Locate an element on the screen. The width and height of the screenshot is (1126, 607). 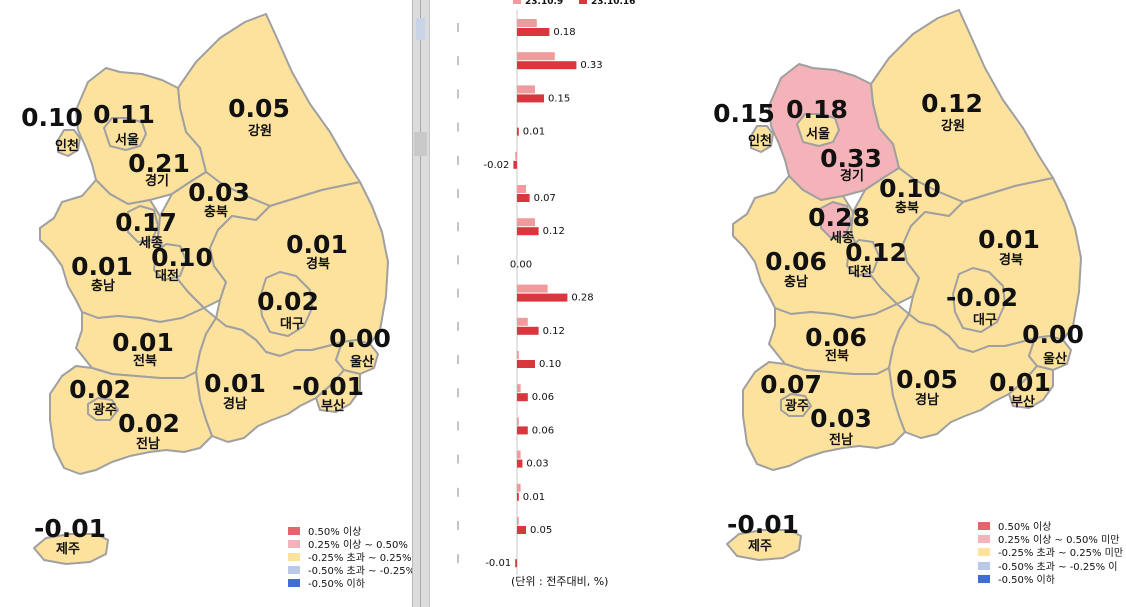
value-label-jeonnam: 0.02 is located at coordinates (149, 423).